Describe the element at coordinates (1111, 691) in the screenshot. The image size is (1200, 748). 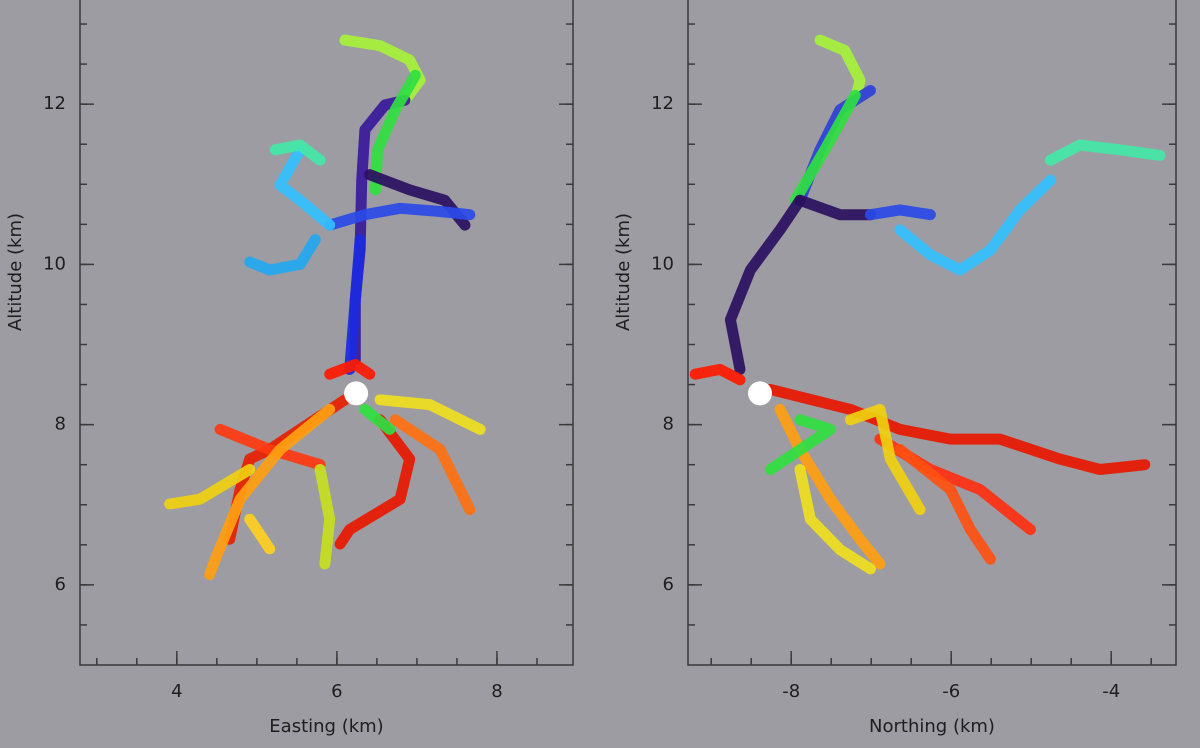
I see `x-tick-label: -4` at that location.